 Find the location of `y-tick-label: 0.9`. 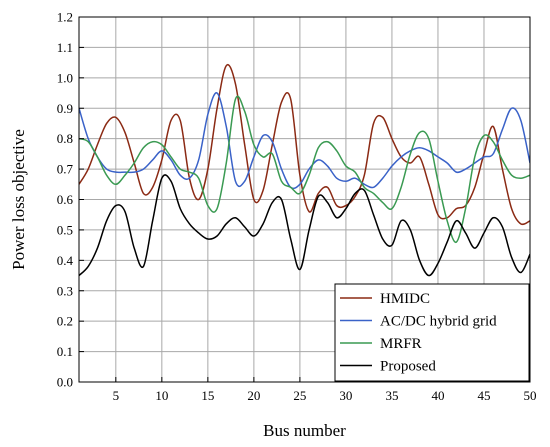

y-tick-label: 0.9 is located at coordinates (65, 108).